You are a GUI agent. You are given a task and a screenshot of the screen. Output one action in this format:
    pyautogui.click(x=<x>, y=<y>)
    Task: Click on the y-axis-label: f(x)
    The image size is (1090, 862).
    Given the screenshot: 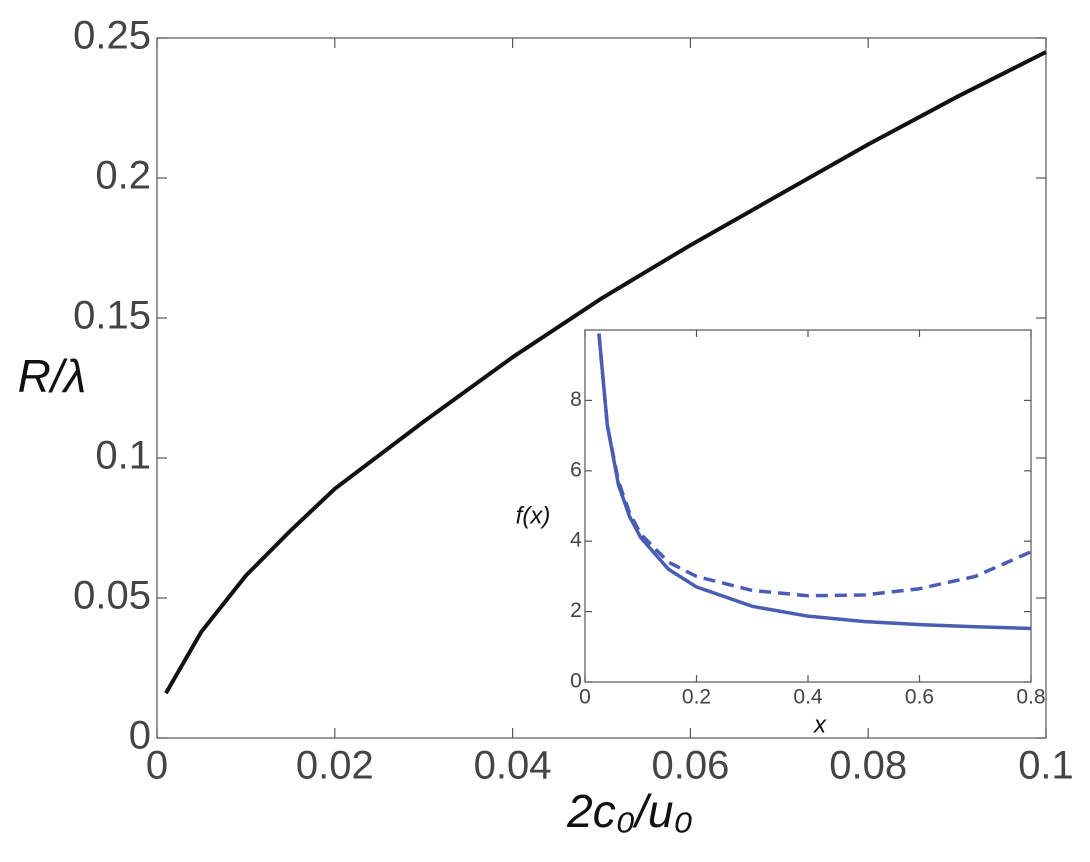 What is the action you would take?
    pyautogui.click(x=533, y=515)
    